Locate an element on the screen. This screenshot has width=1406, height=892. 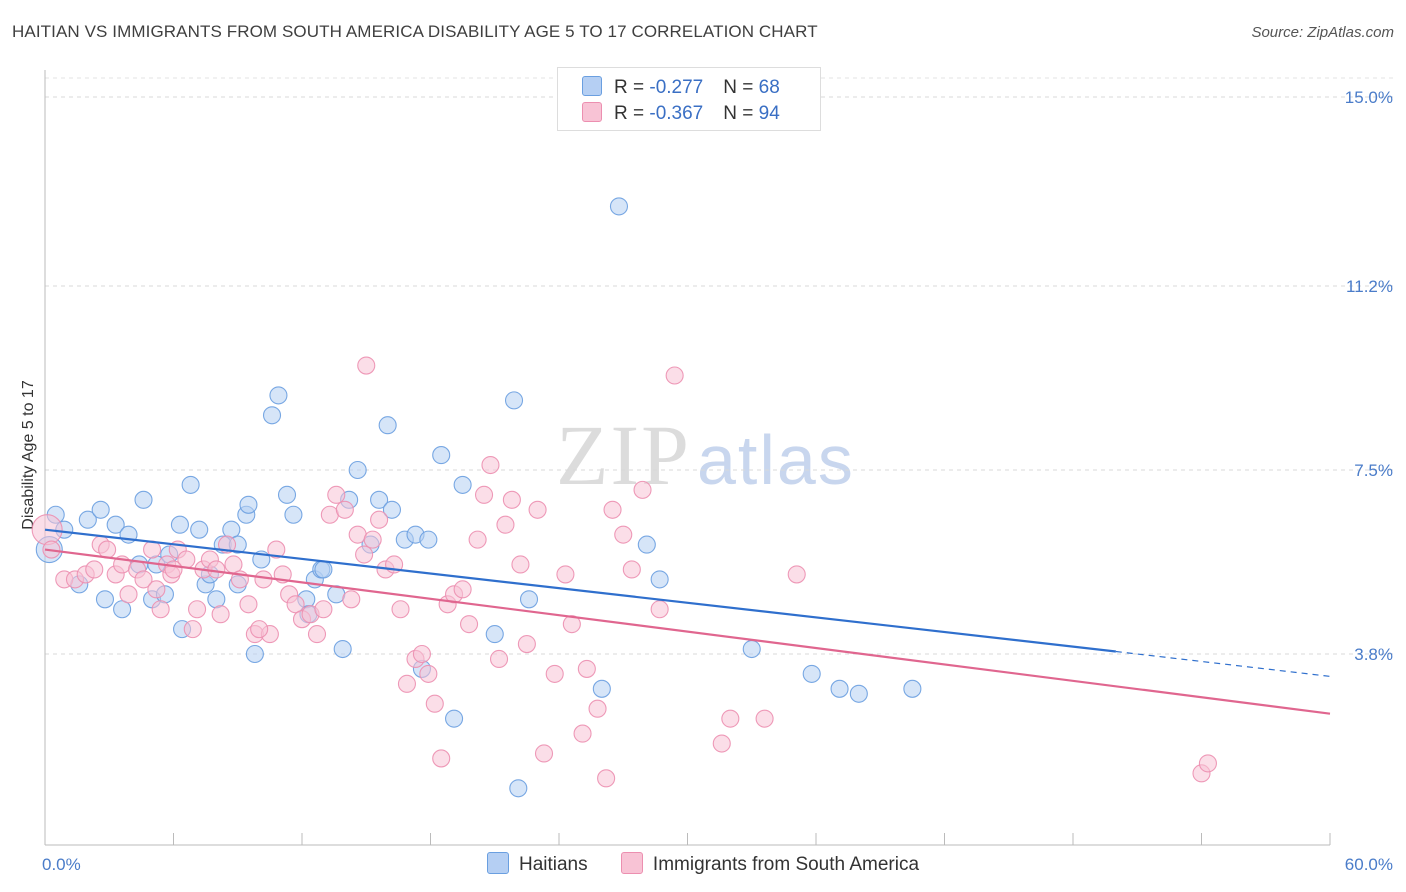
legend-r-value: -0.277 is located at coordinates (676, 87).